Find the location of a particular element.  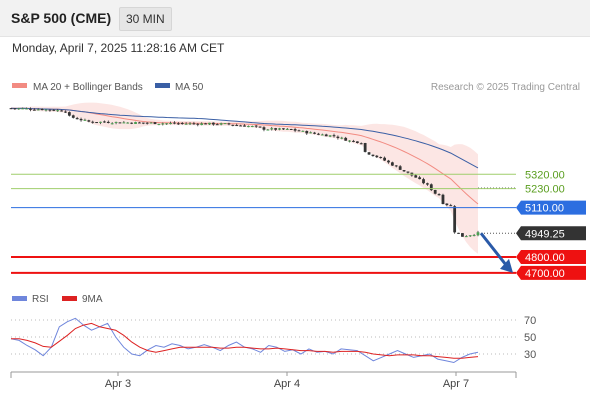

rsi-line is located at coordinates (244, 340).